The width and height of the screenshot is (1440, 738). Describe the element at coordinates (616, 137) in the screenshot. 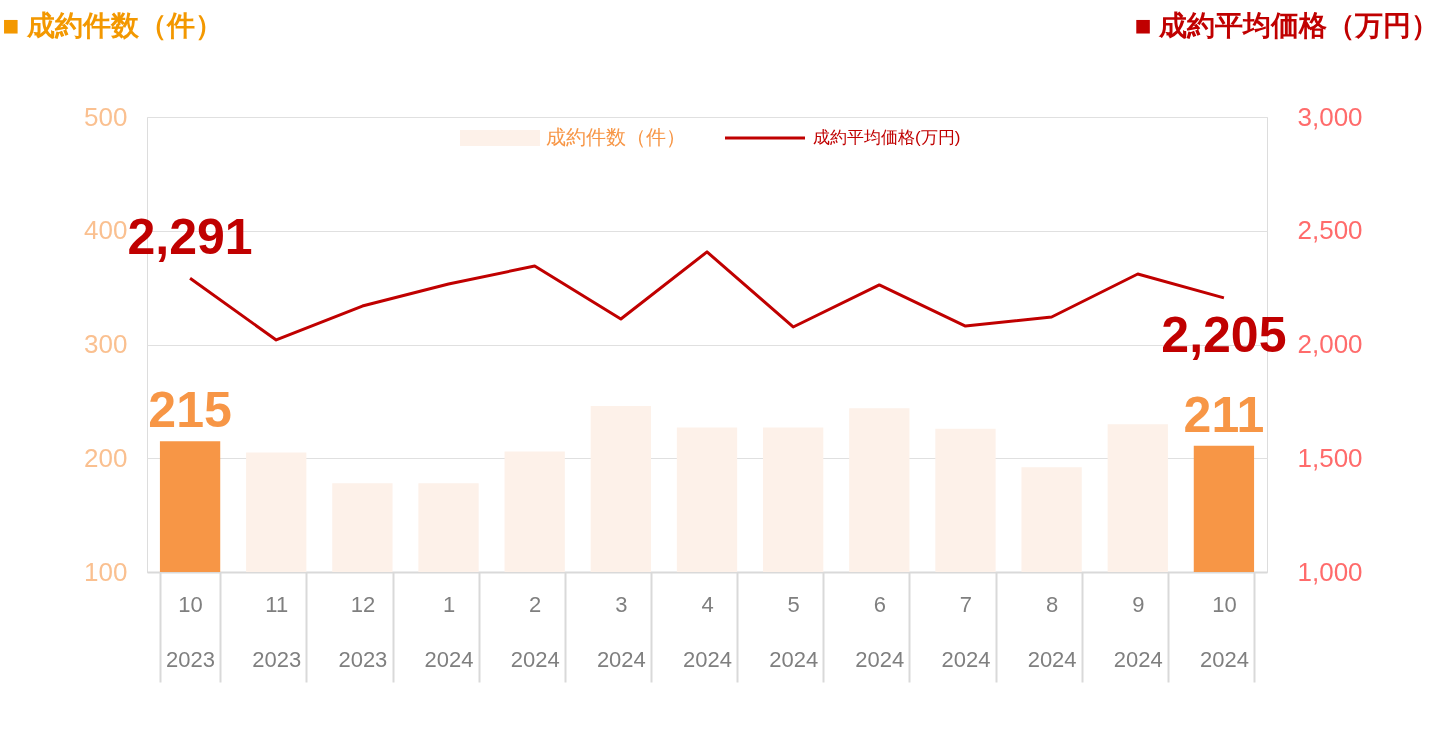

I see `legend-label: 成約件数（件）` at that location.